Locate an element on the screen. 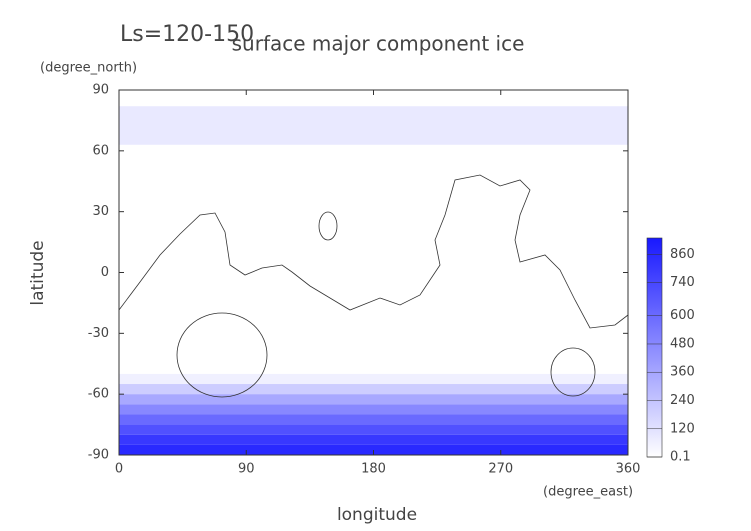 The image size is (751, 531). x-tick-label: 180 is located at coordinates (373, 469).